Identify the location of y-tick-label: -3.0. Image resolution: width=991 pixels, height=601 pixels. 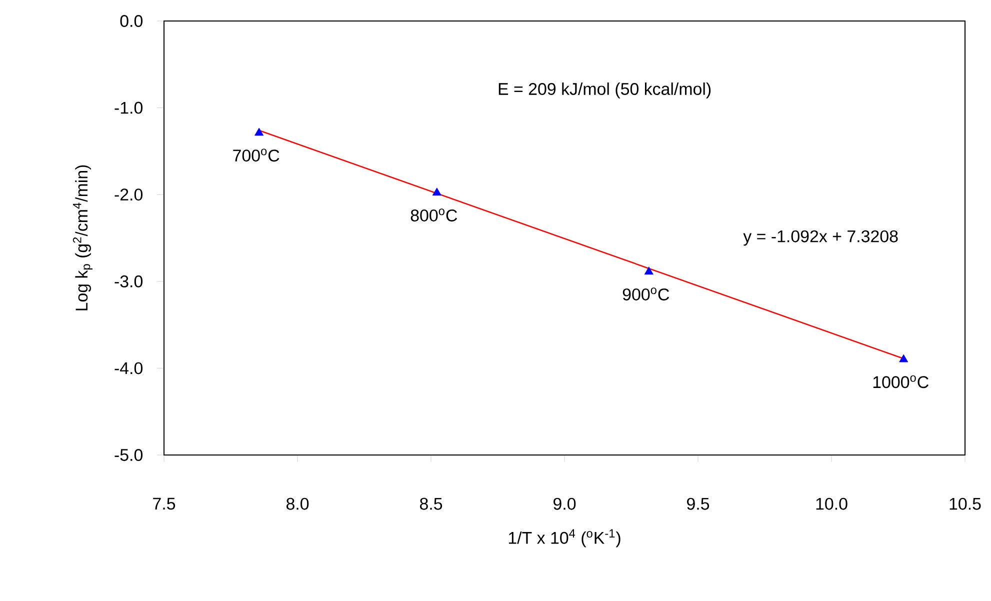
(128, 281).